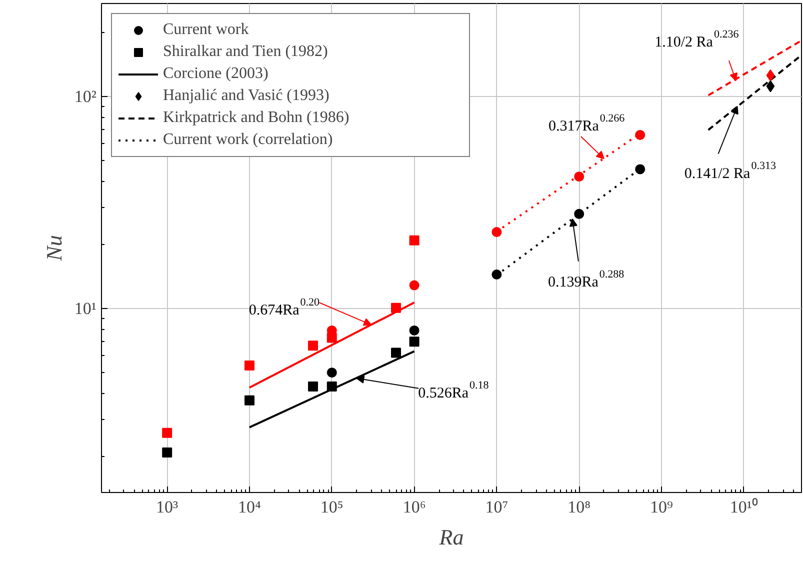  Describe the element at coordinates (53, 248) in the screenshot. I see `y-axis-title: Nu` at that location.